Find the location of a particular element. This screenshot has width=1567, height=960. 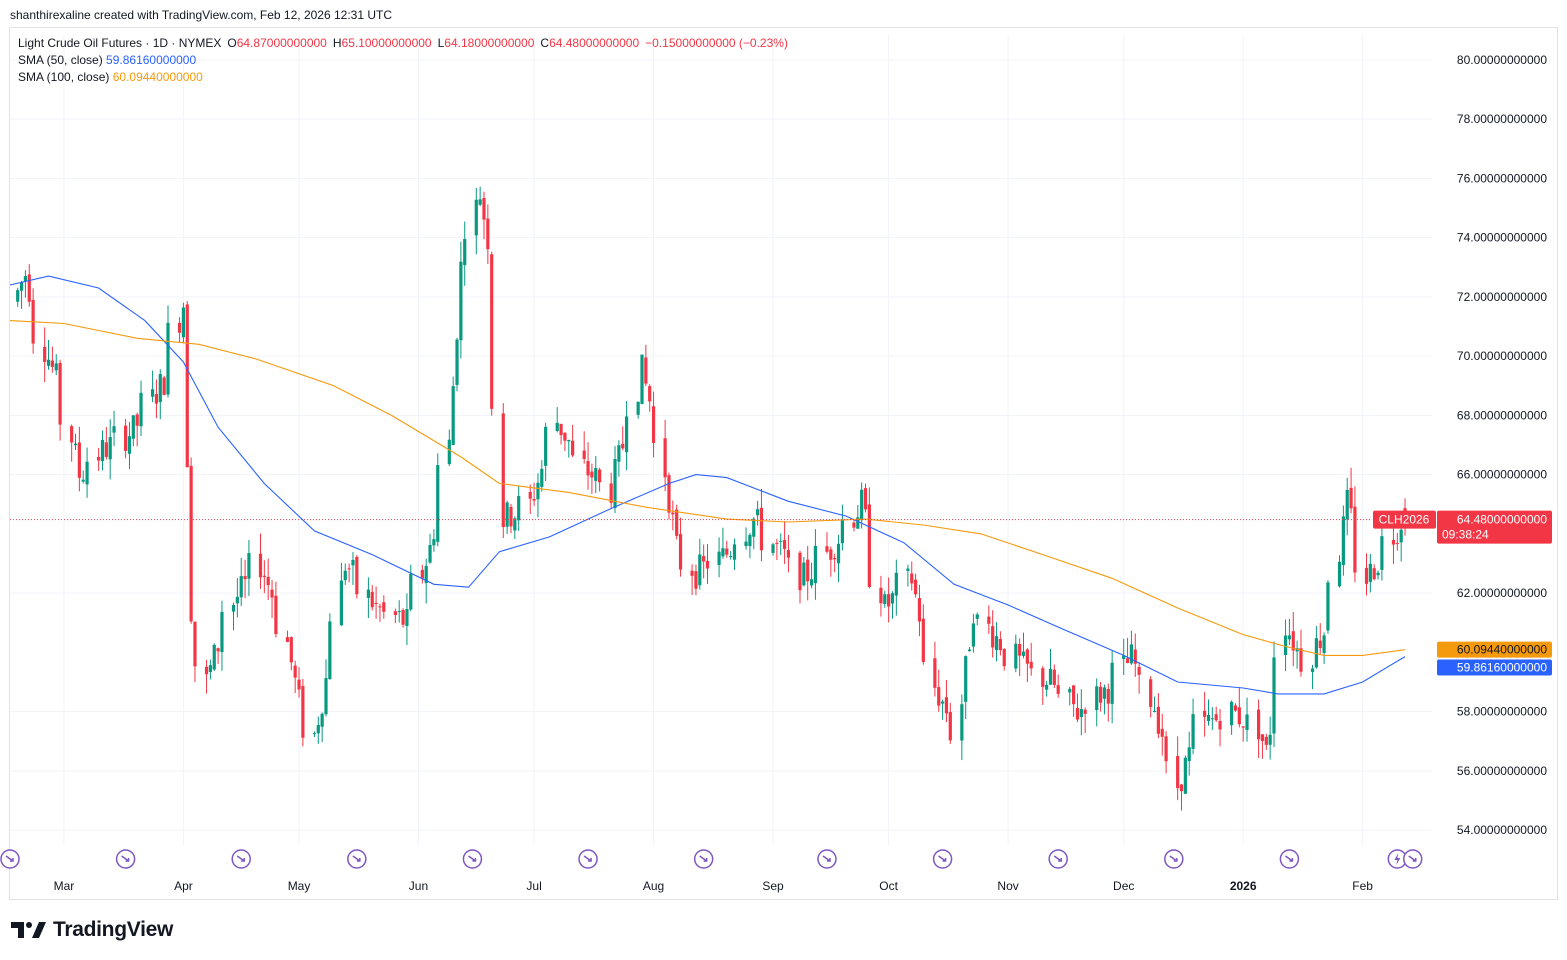

high-value: 65.10000000000 is located at coordinates (386, 43).